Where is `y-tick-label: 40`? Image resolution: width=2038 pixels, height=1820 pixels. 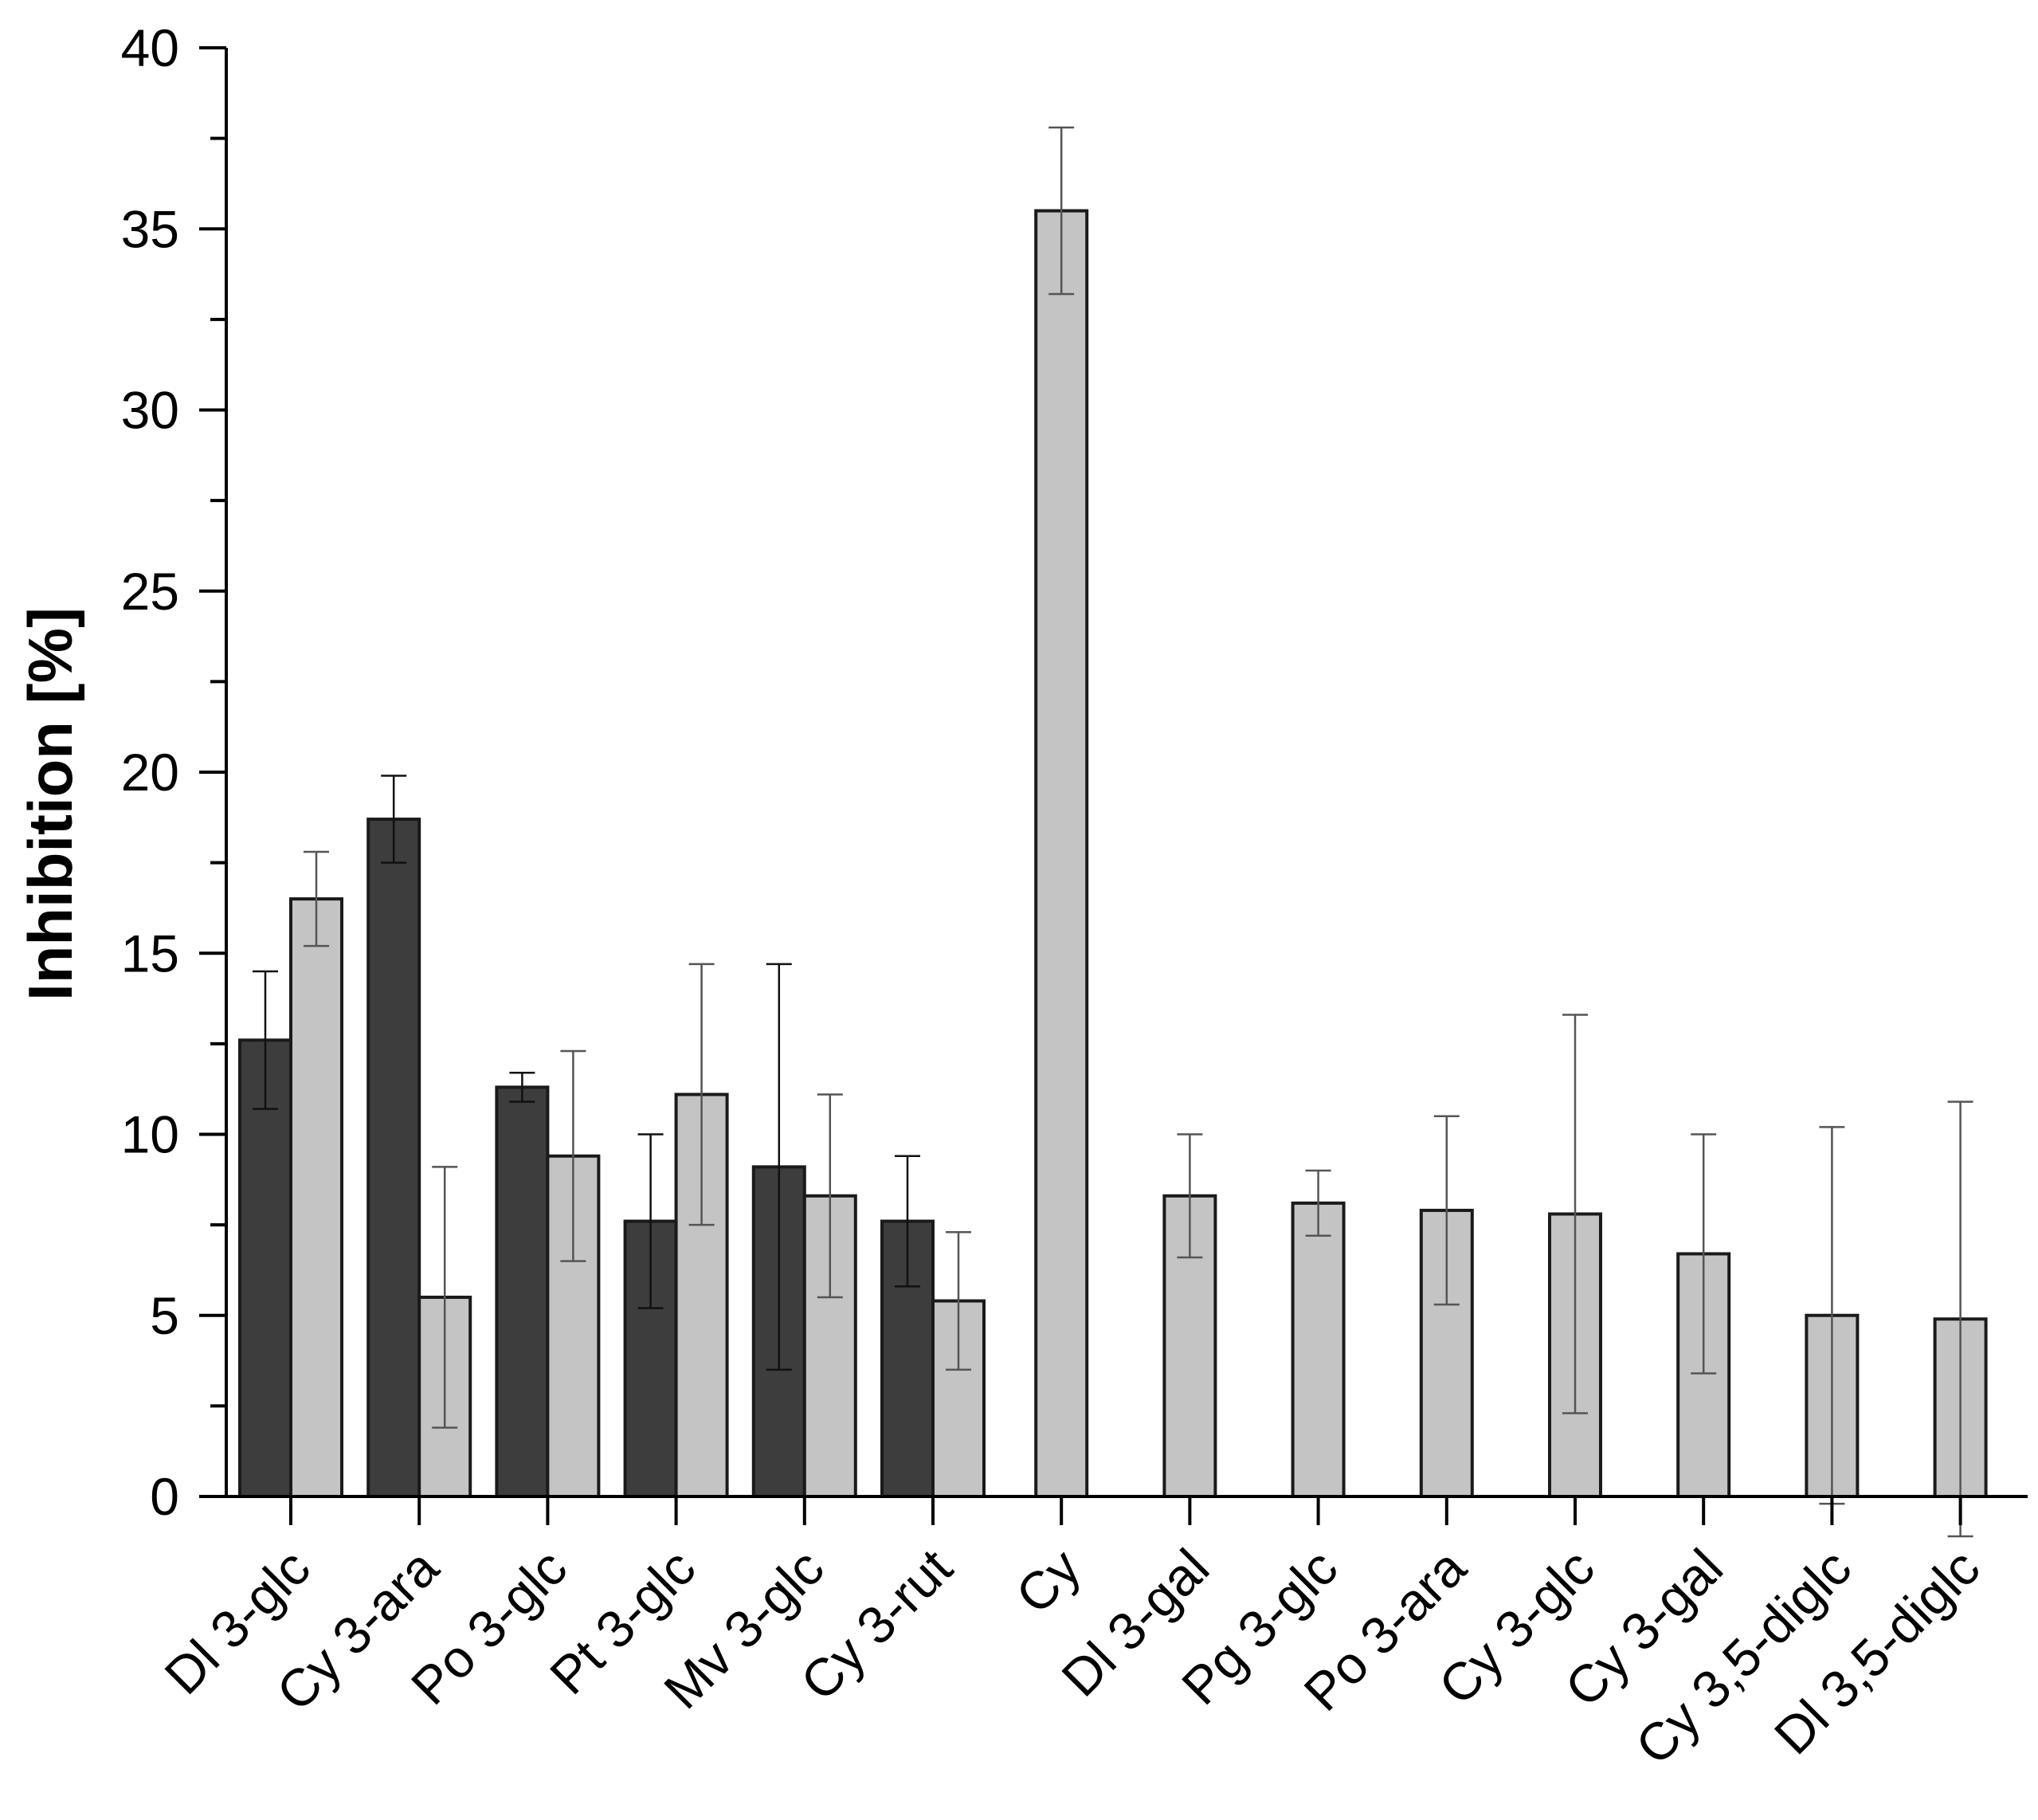
y-tick-label: 40 is located at coordinates (150, 47).